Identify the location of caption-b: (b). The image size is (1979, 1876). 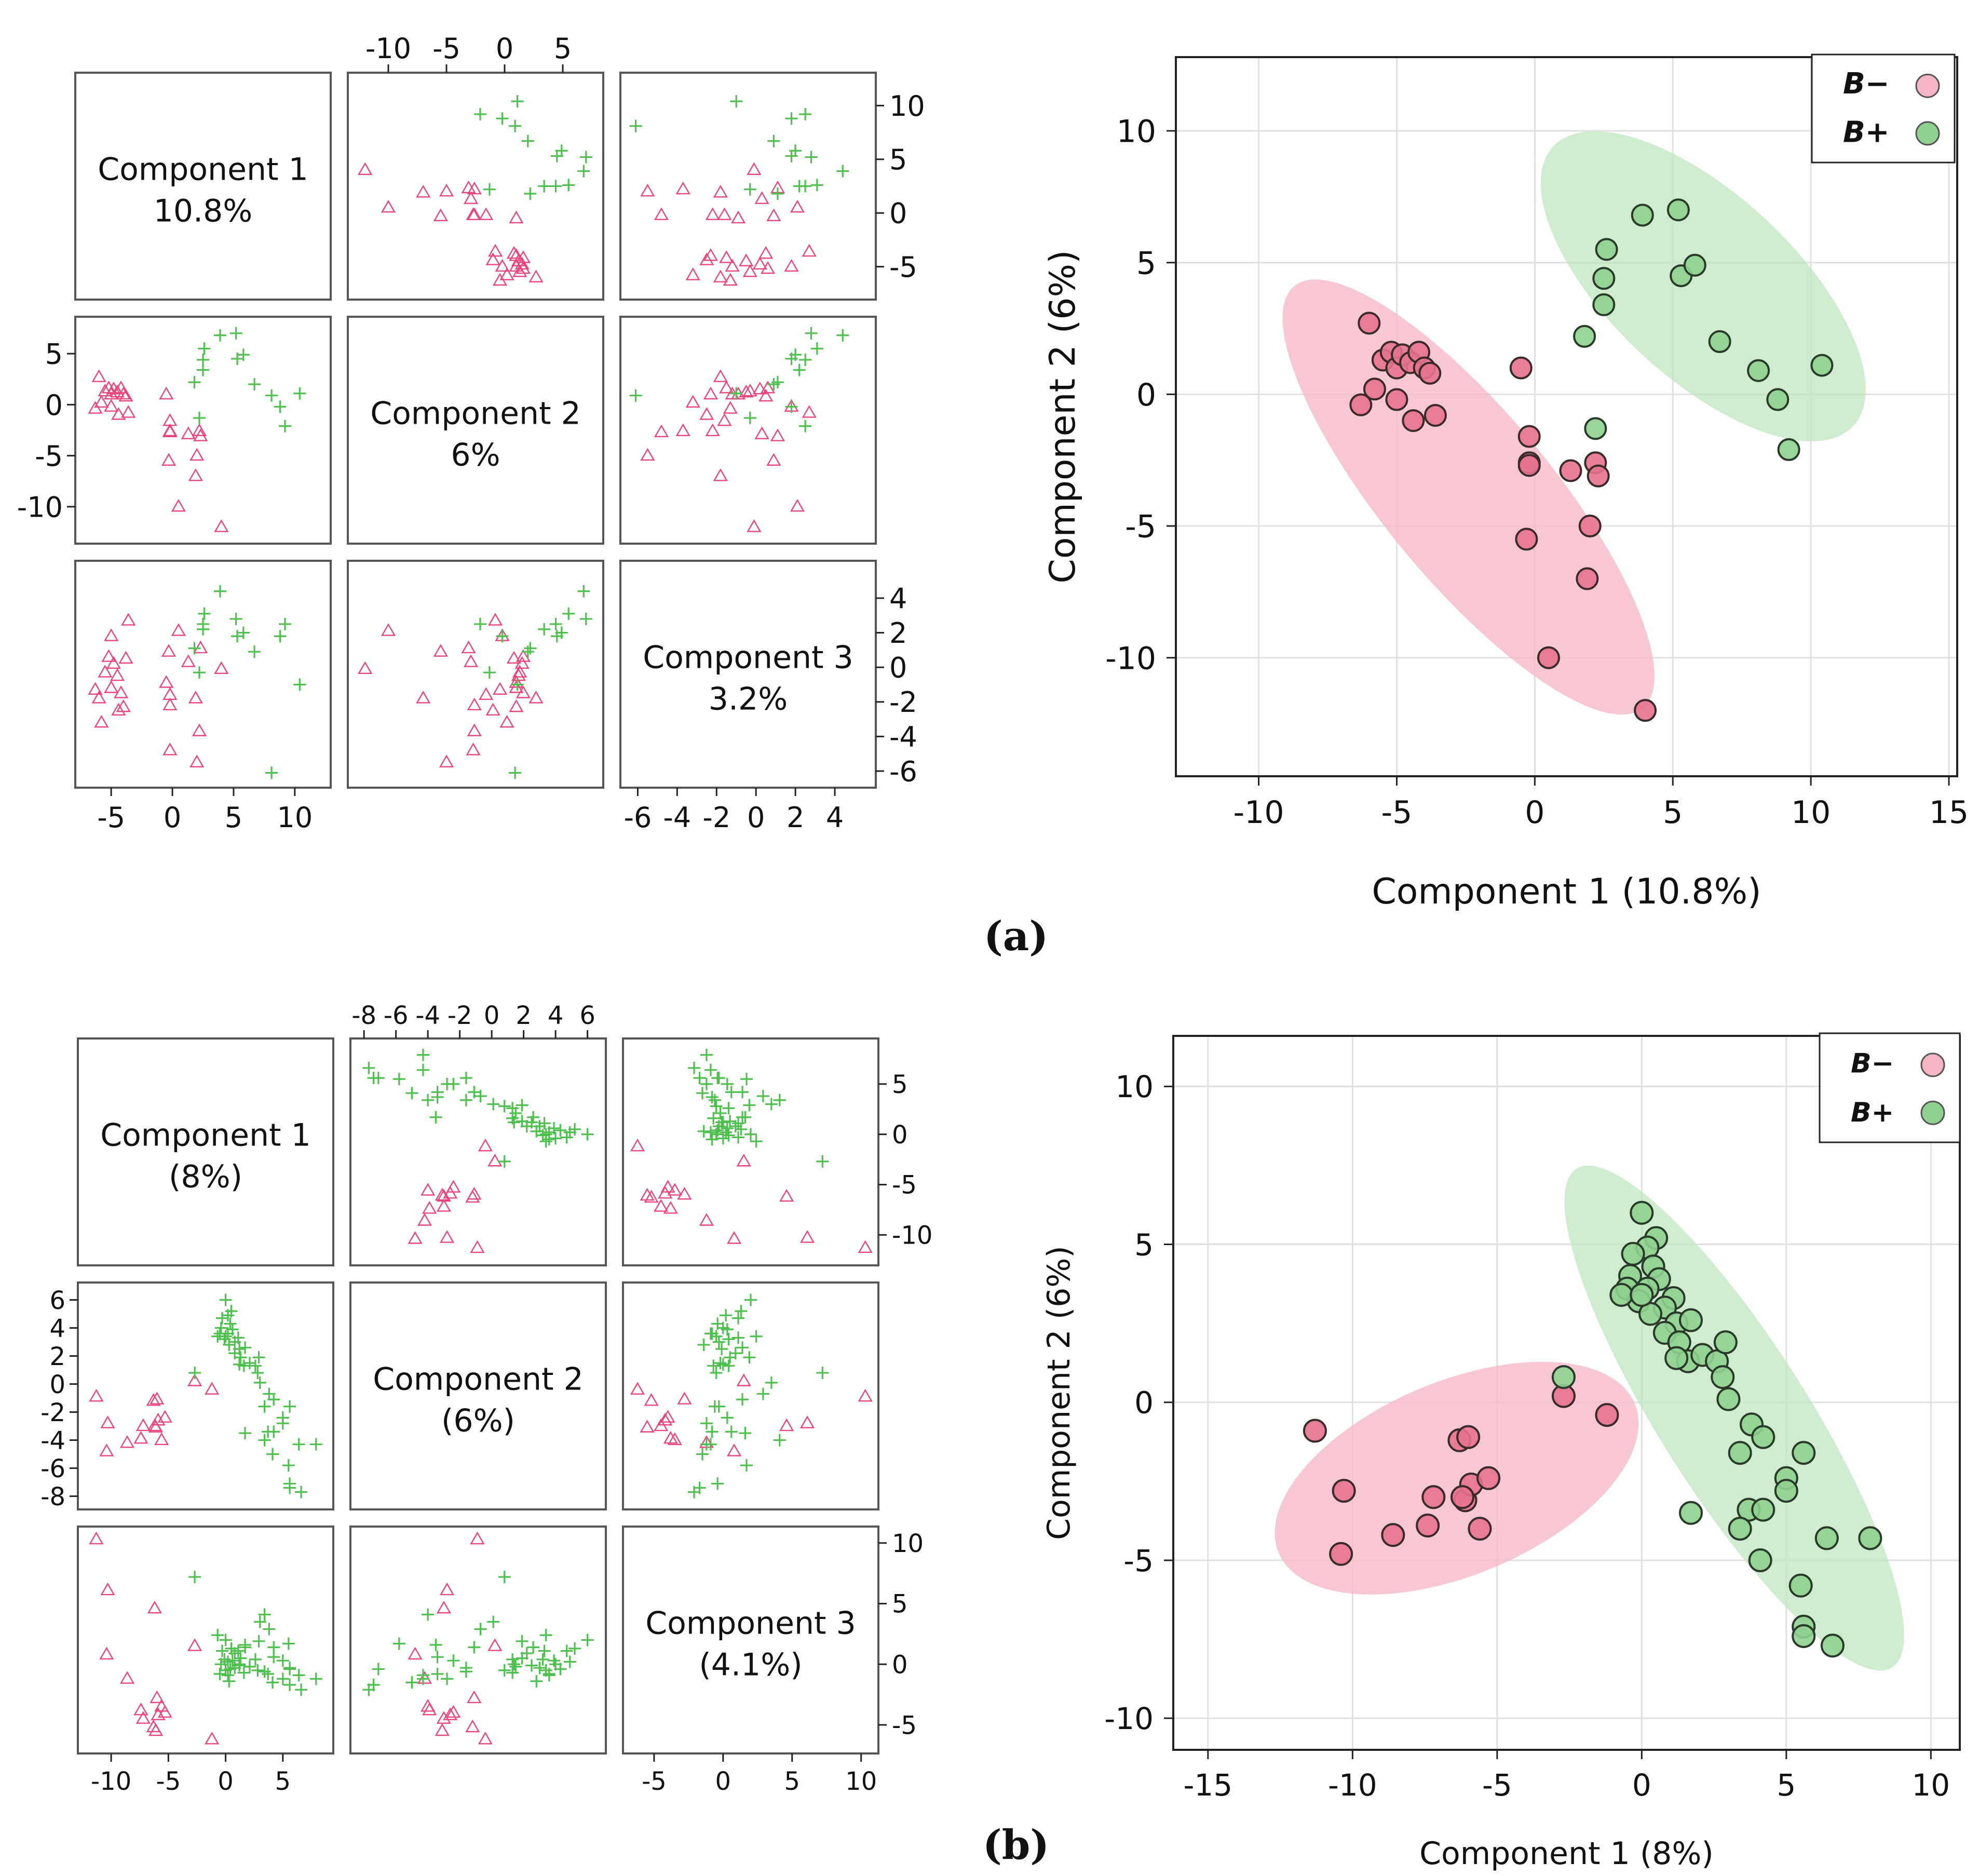
(1016, 1845).